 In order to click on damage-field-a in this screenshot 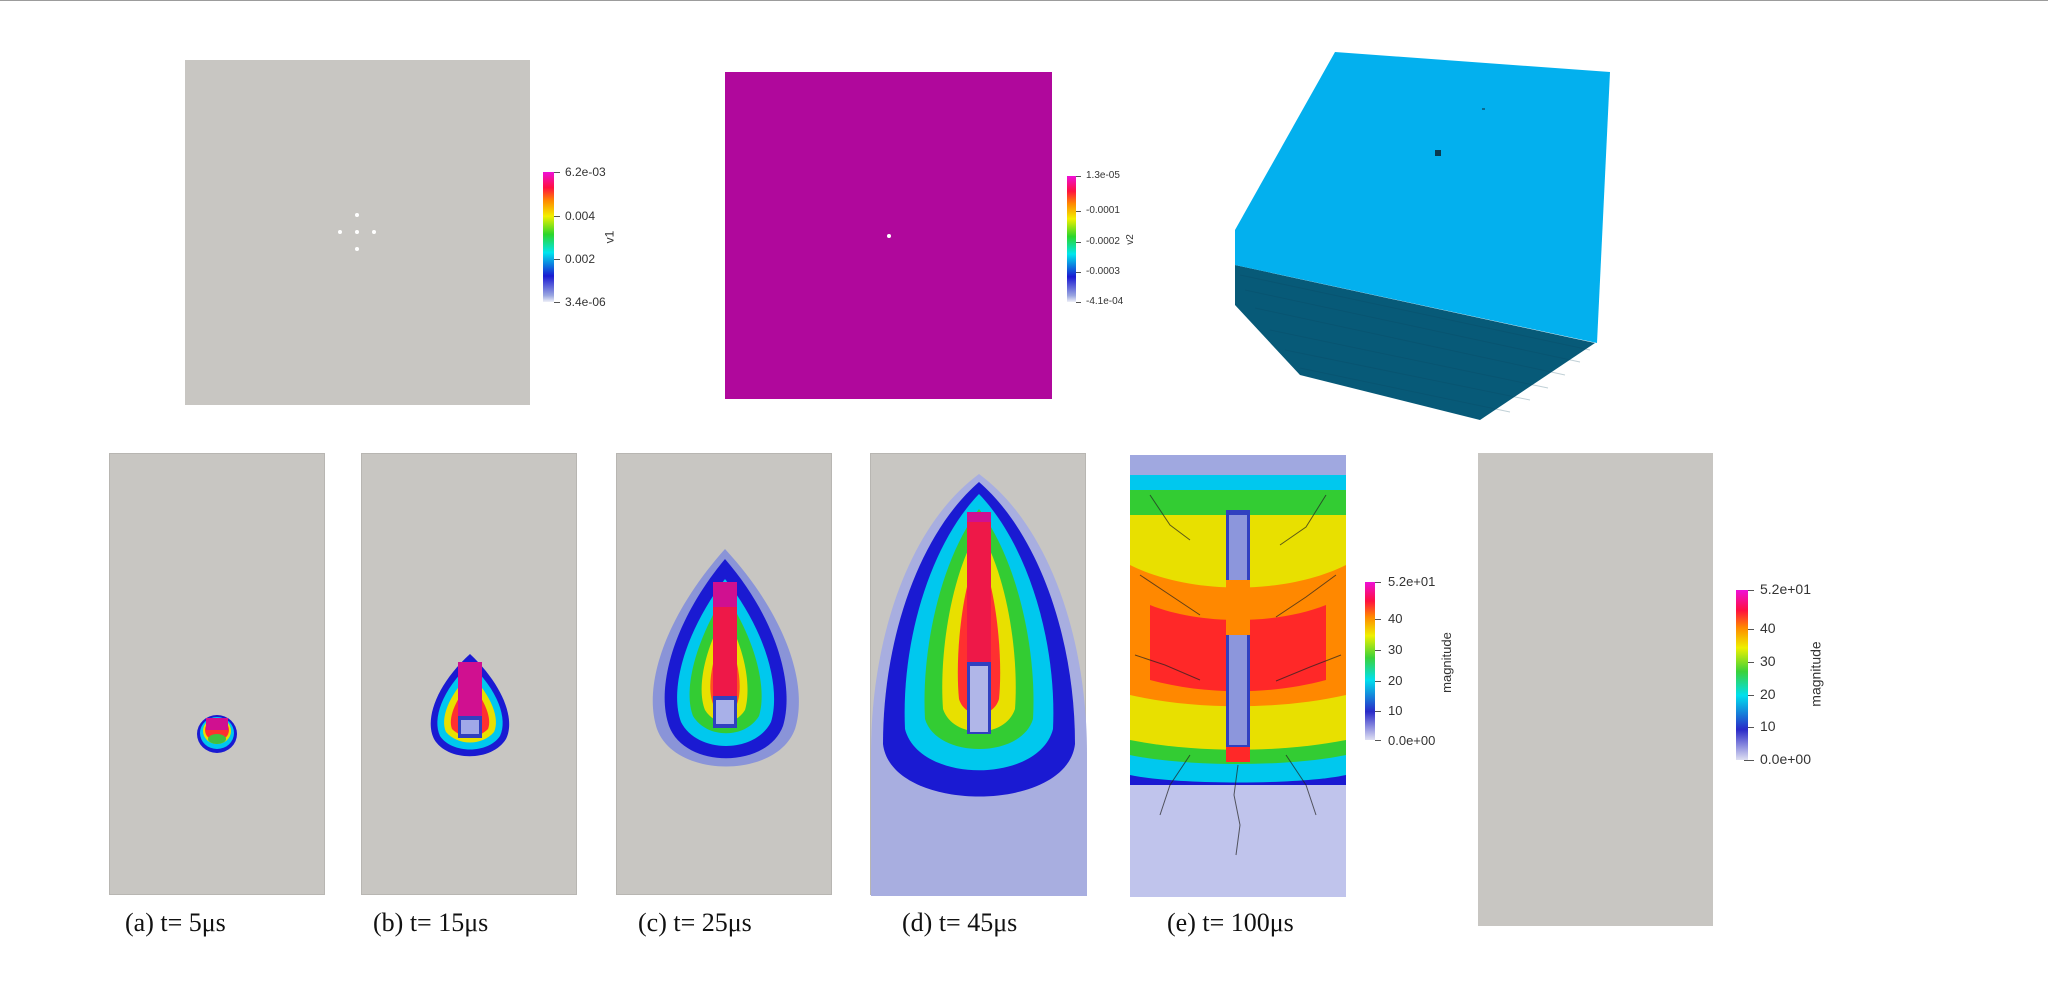, I will do `click(217, 734)`.